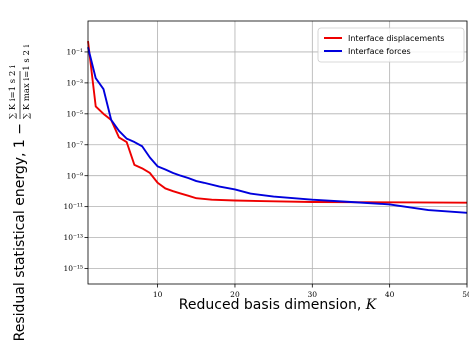  Describe the element at coordinates (390, 294) in the screenshot. I see `x-tick-label: 40` at that location.